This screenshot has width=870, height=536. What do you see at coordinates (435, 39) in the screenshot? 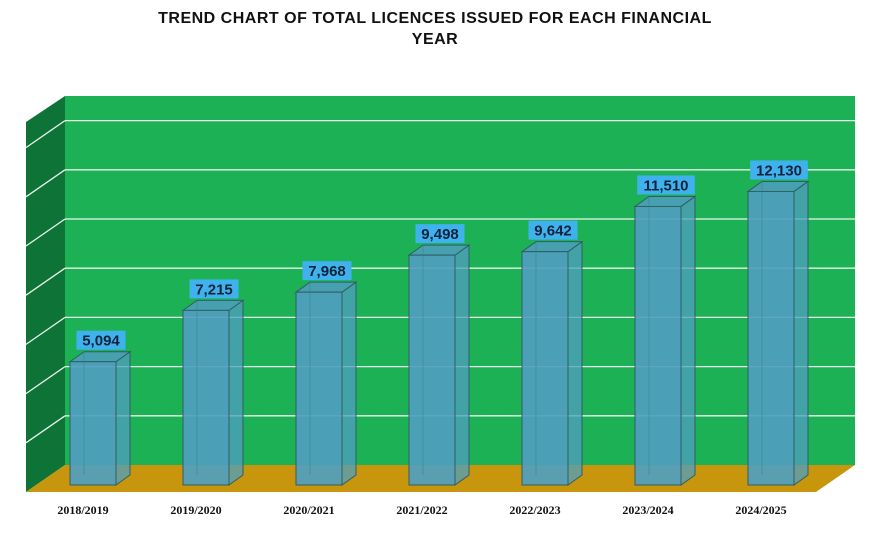
I see `chart-title-line-2: YEAR` at bounding box center [435, 39].